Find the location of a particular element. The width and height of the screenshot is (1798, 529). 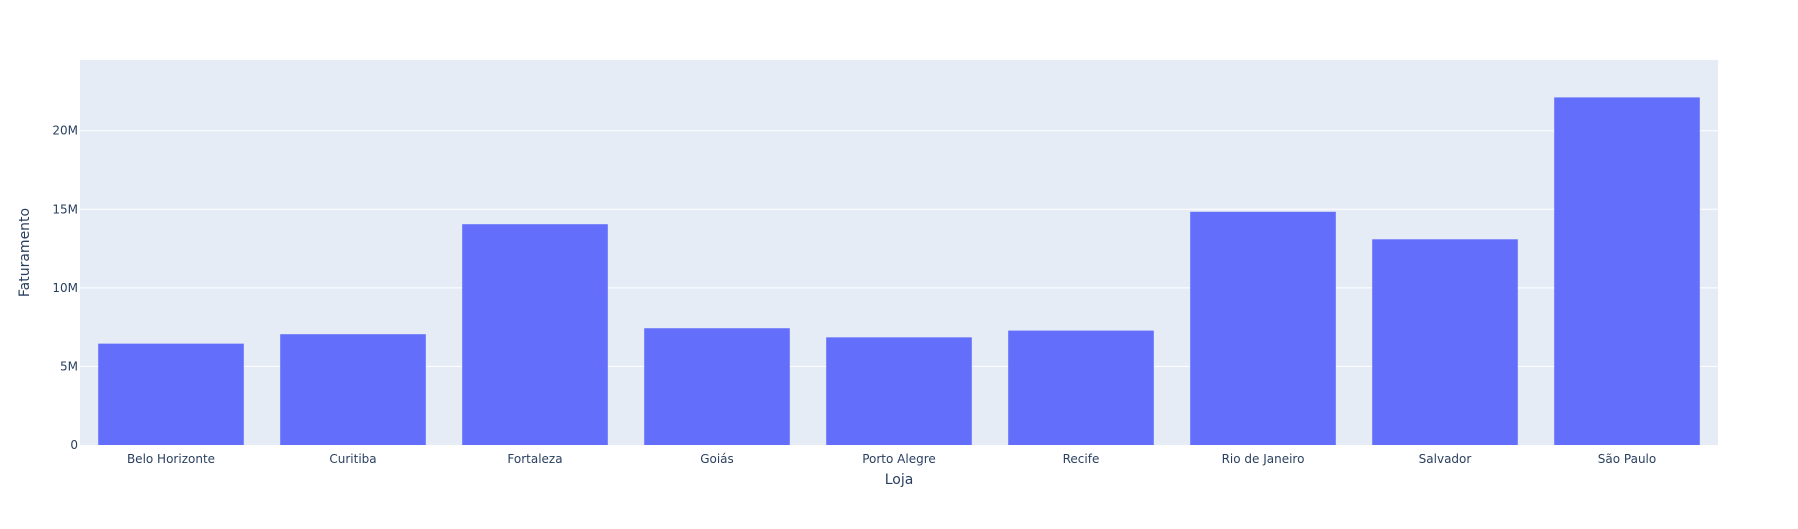

x-tick-label: Porto Alegre is located at coordinates (899, 459).